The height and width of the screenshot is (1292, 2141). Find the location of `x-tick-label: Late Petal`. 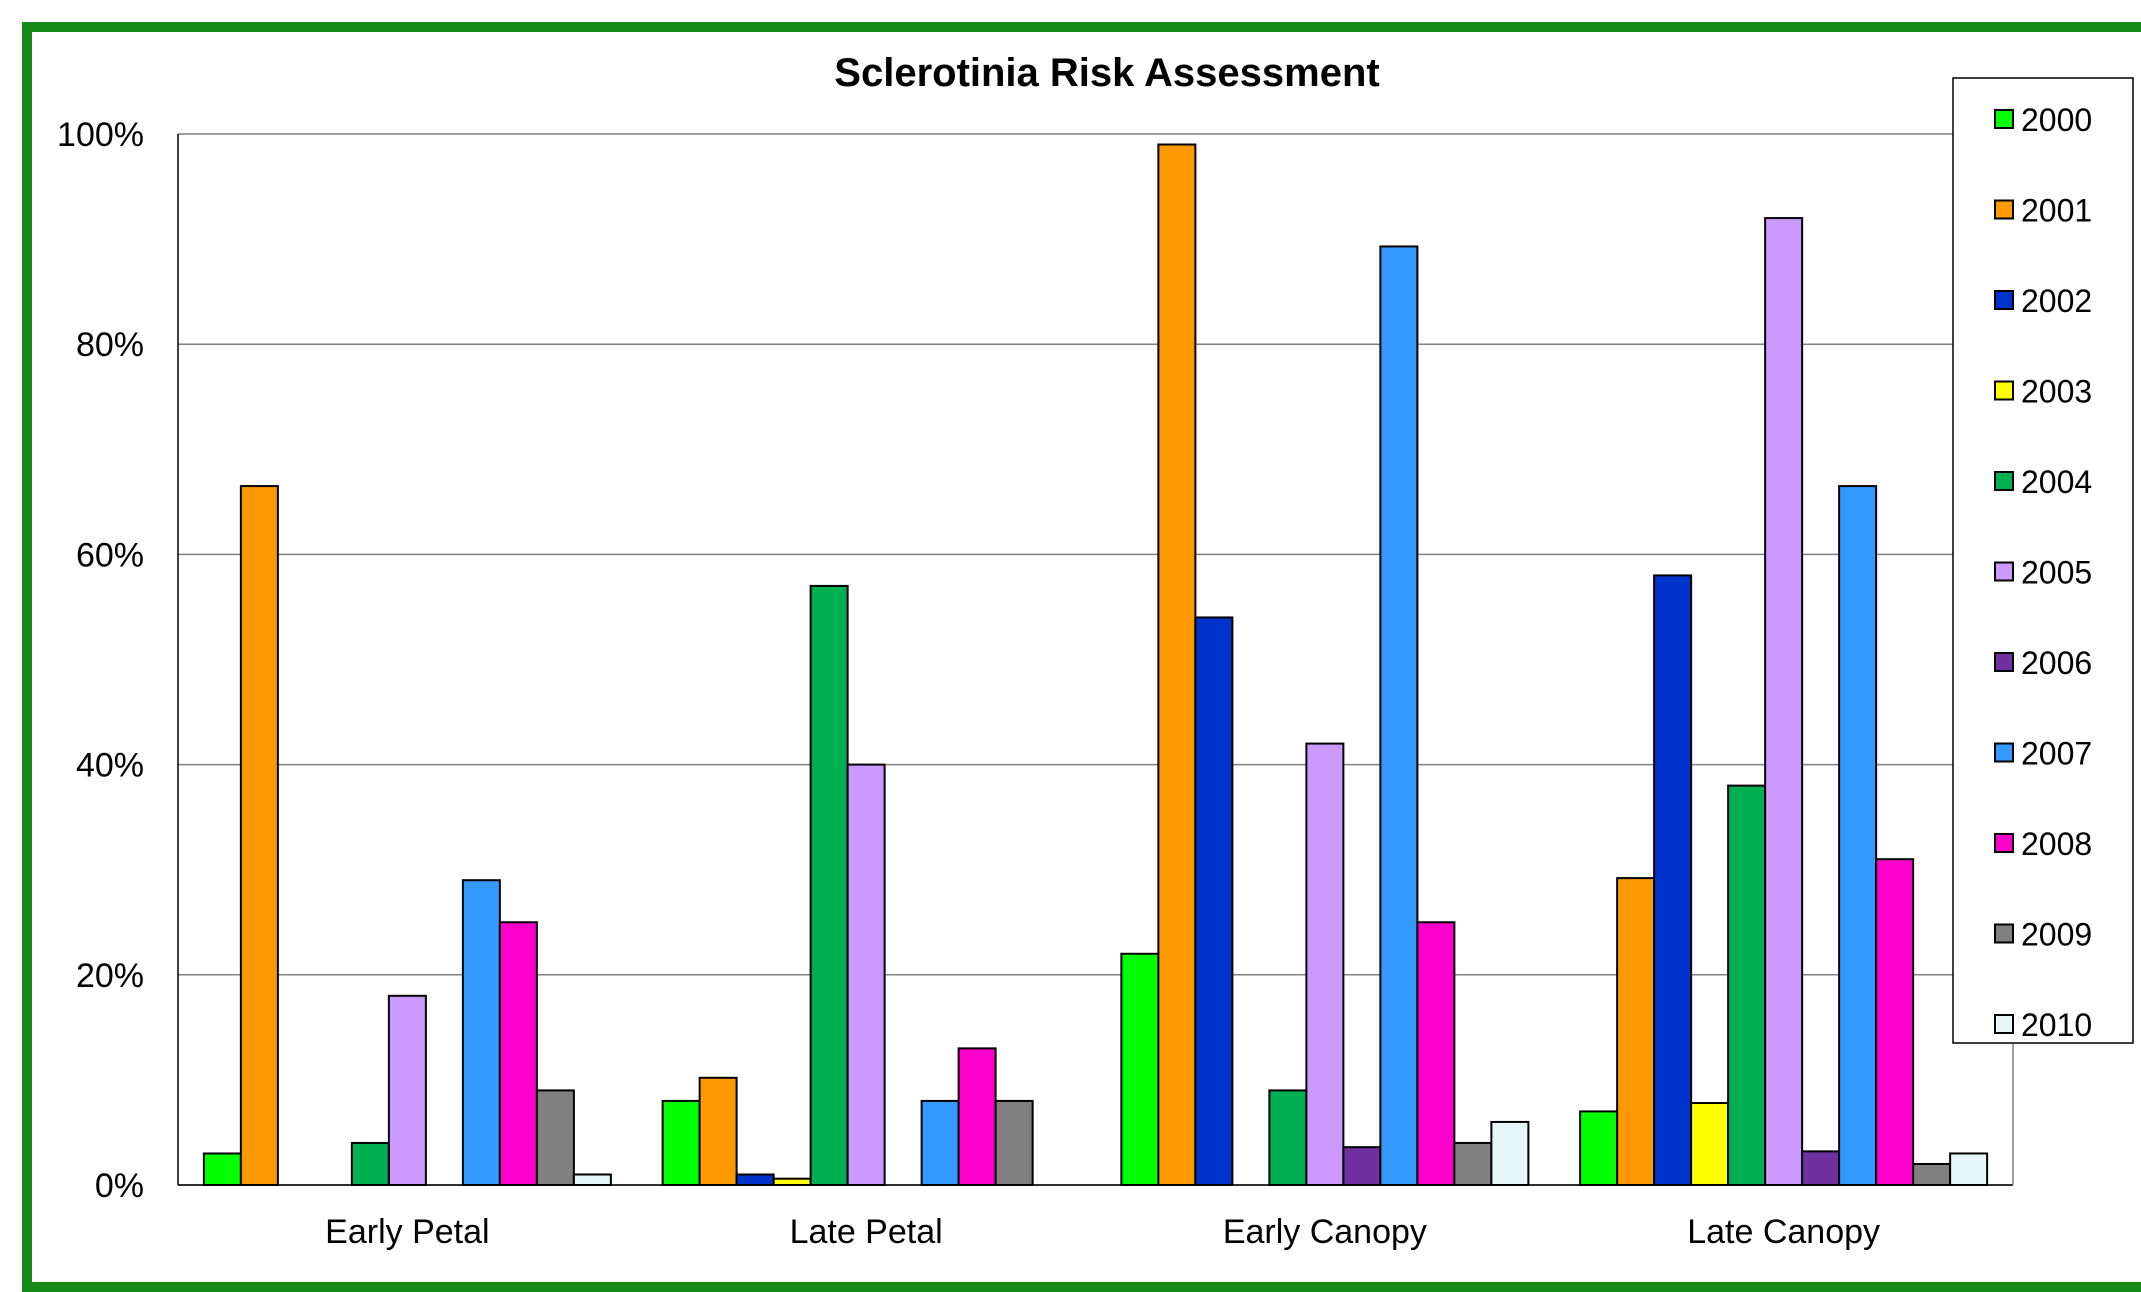

x-tick-label: Late Petal is located at coordinates (866, 1232).